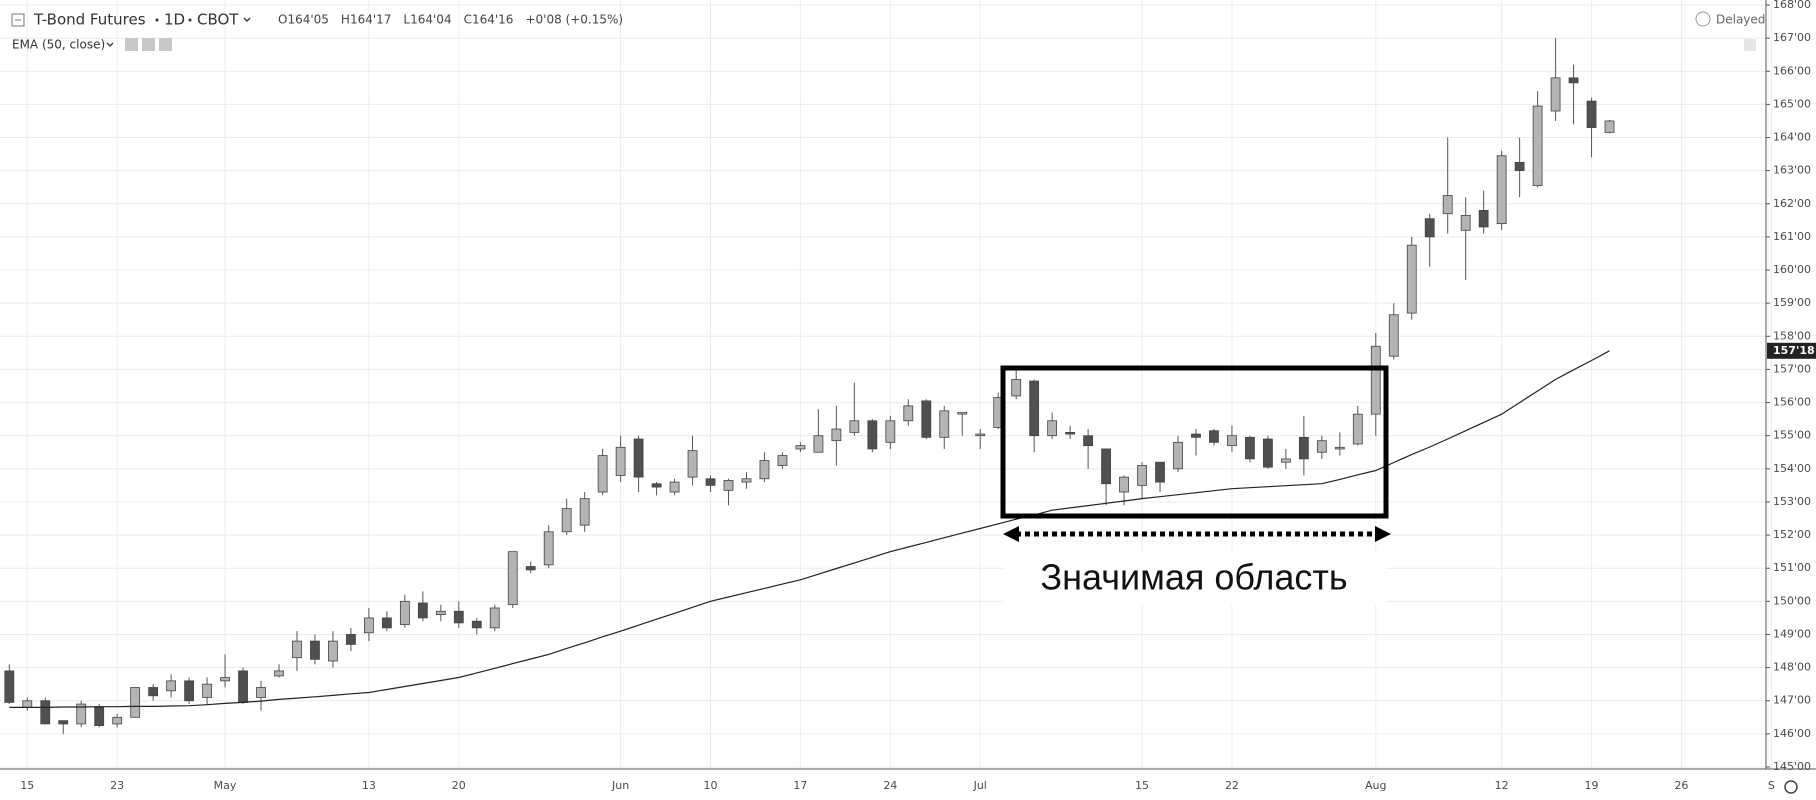 This screenshot has height=800, width=1816. I want to click on remove-icon, so click(165, 44).